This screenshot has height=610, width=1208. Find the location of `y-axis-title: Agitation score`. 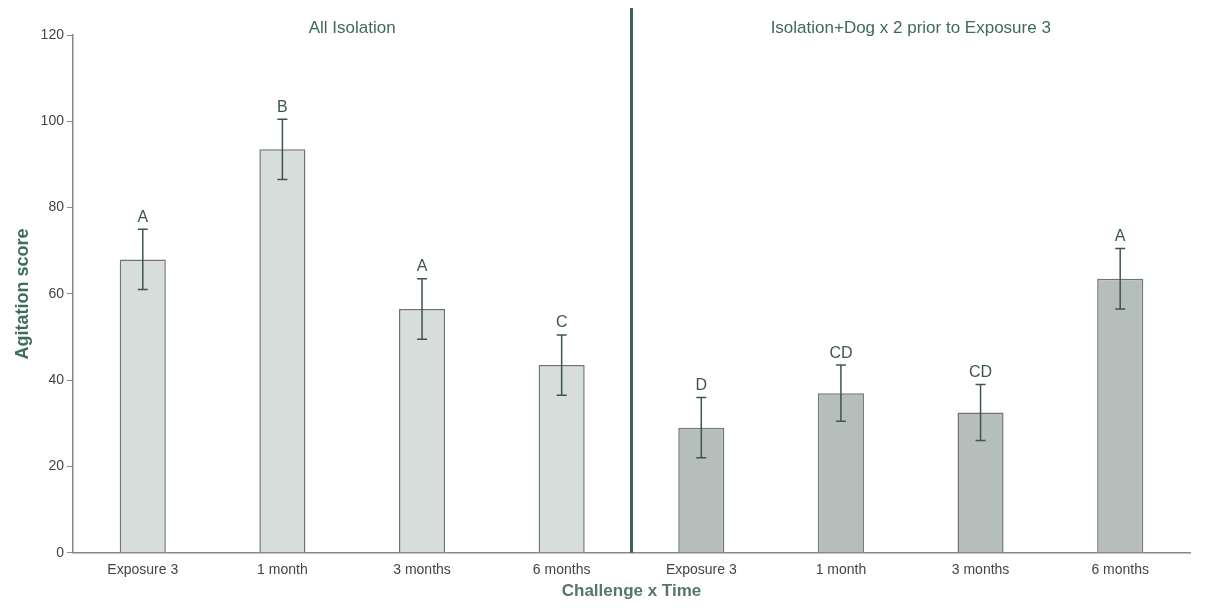

y-axis-title: Agitation score is located at coordinates (21, 294).